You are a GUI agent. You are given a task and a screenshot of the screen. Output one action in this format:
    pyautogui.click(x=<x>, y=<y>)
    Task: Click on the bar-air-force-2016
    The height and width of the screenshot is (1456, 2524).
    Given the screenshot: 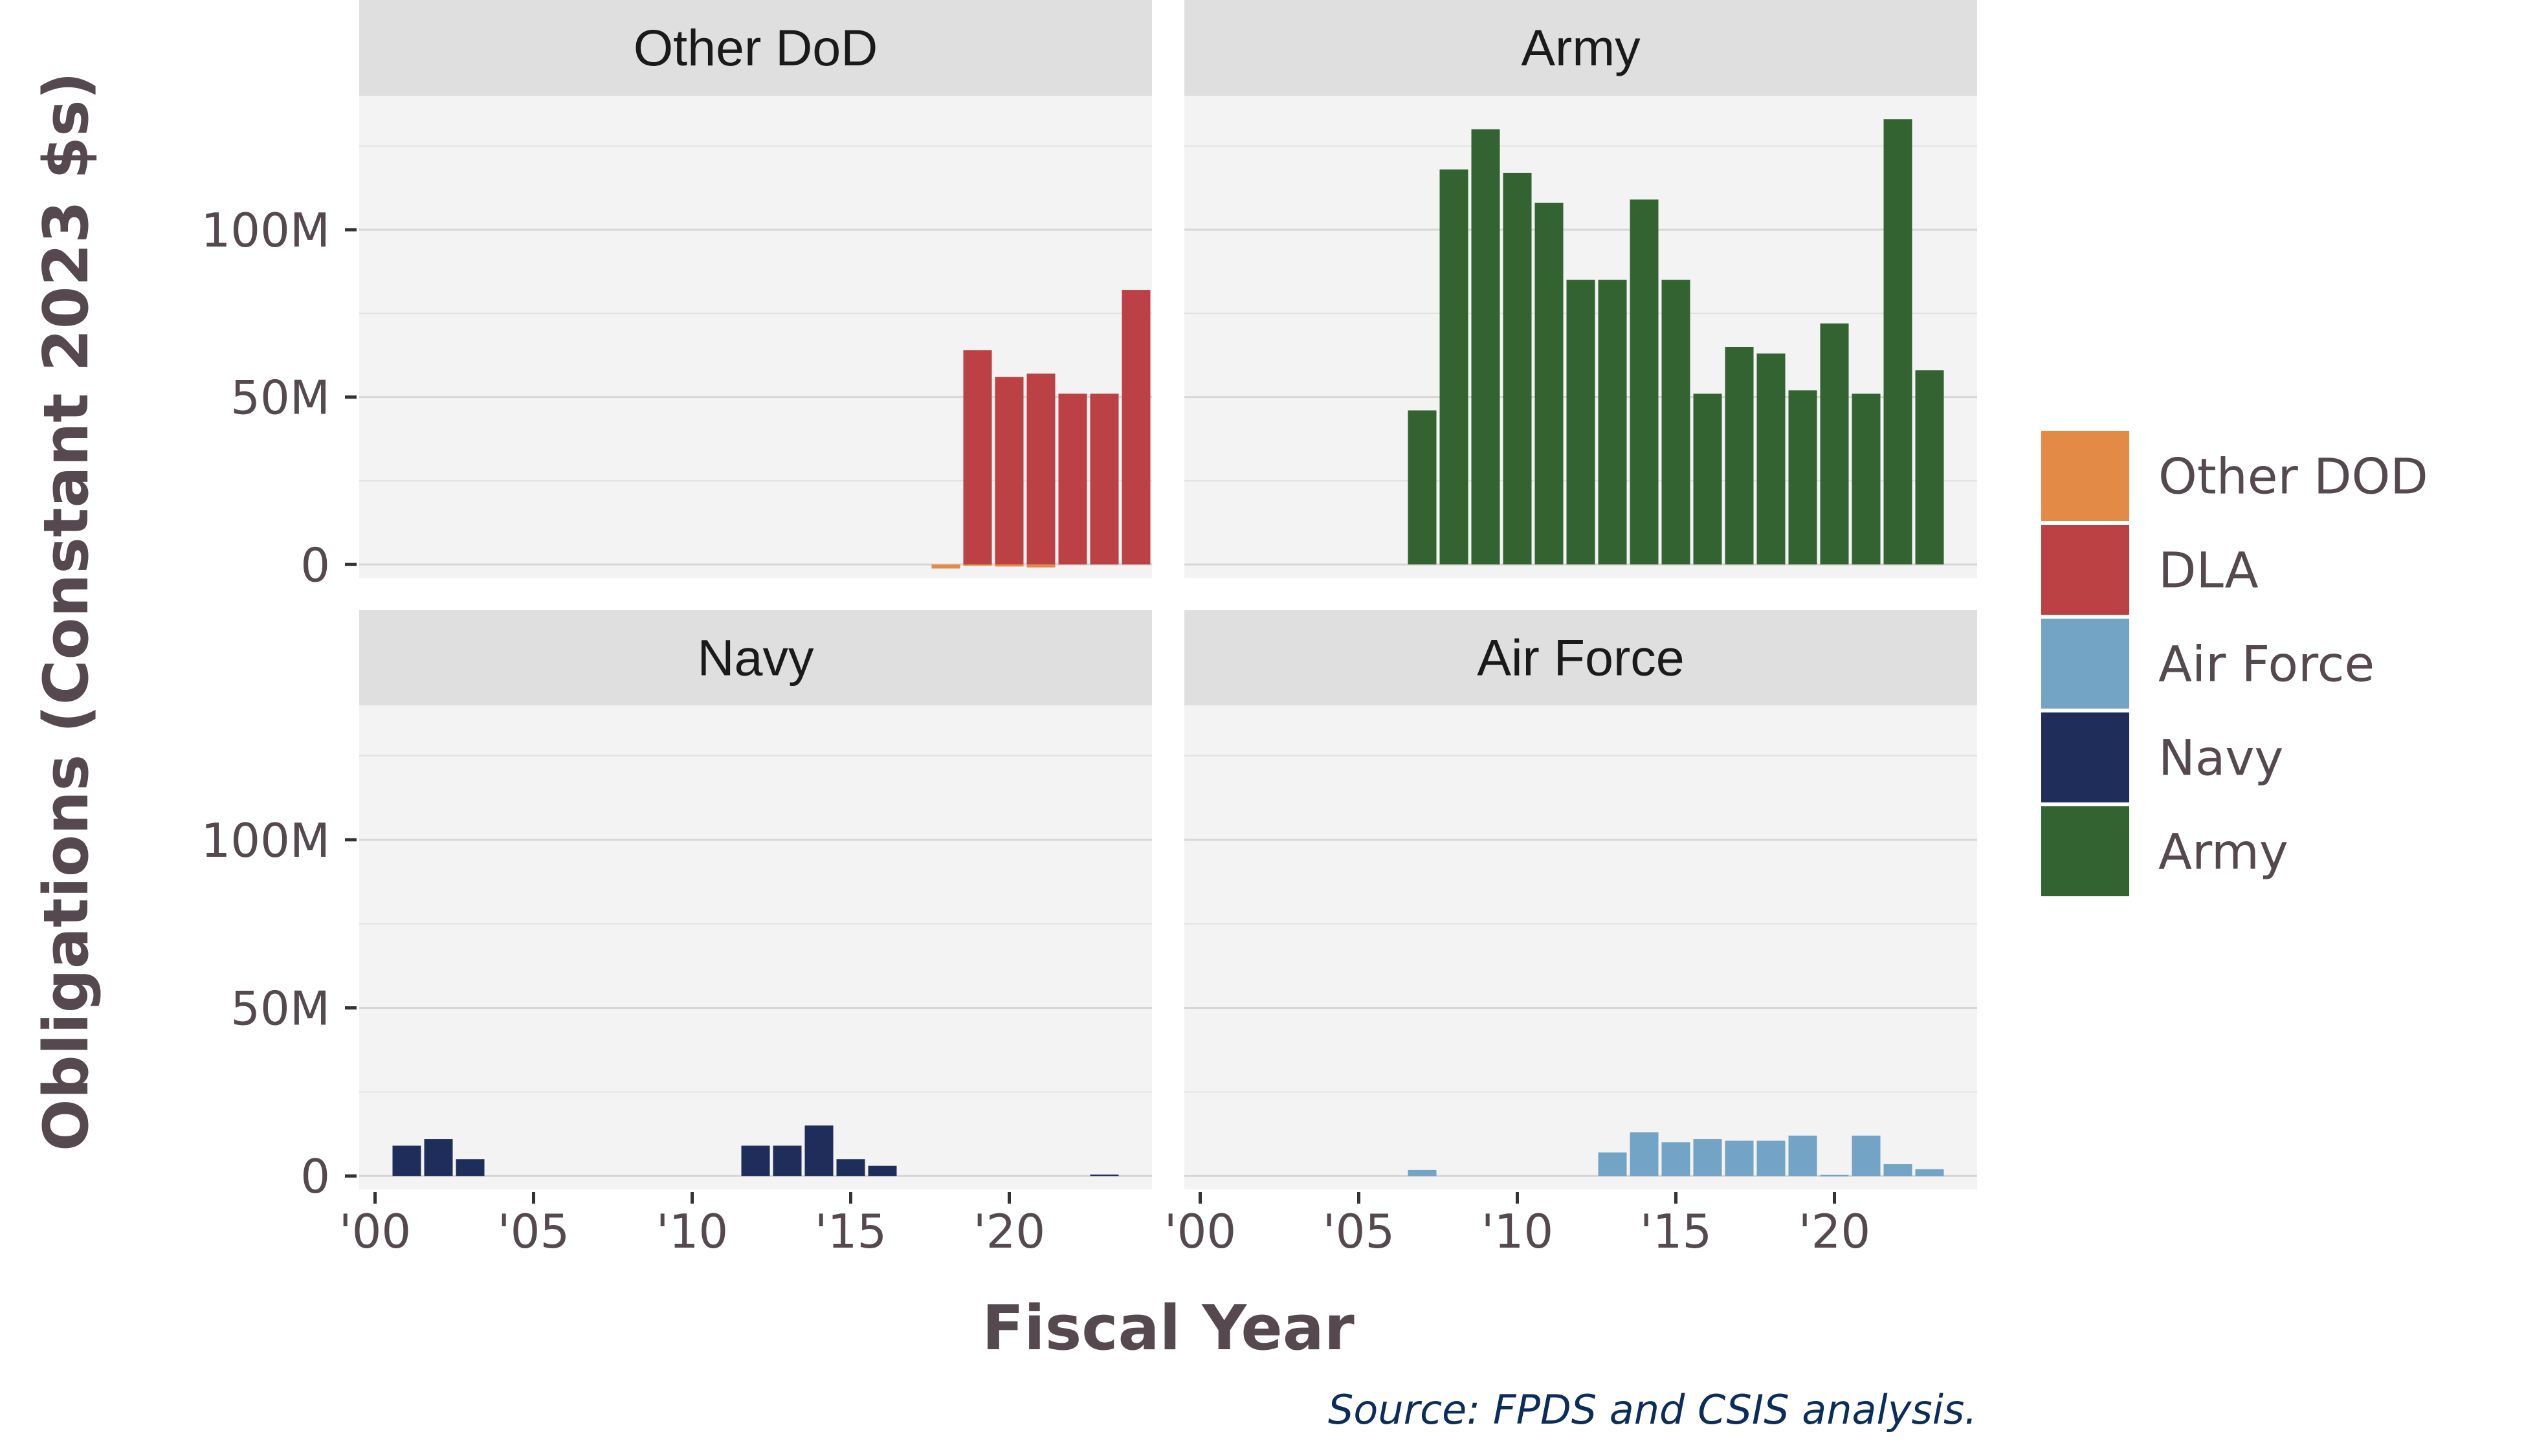 What is the action you would take?
    pyautogui.click(x=1707, y=1157)
    